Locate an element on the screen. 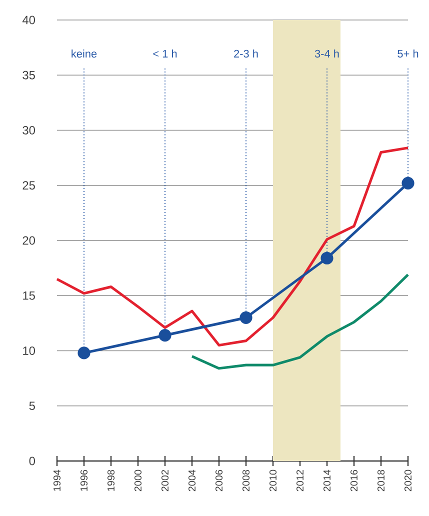  x-tick-label: 2018 is located at coordinates (381, 481).